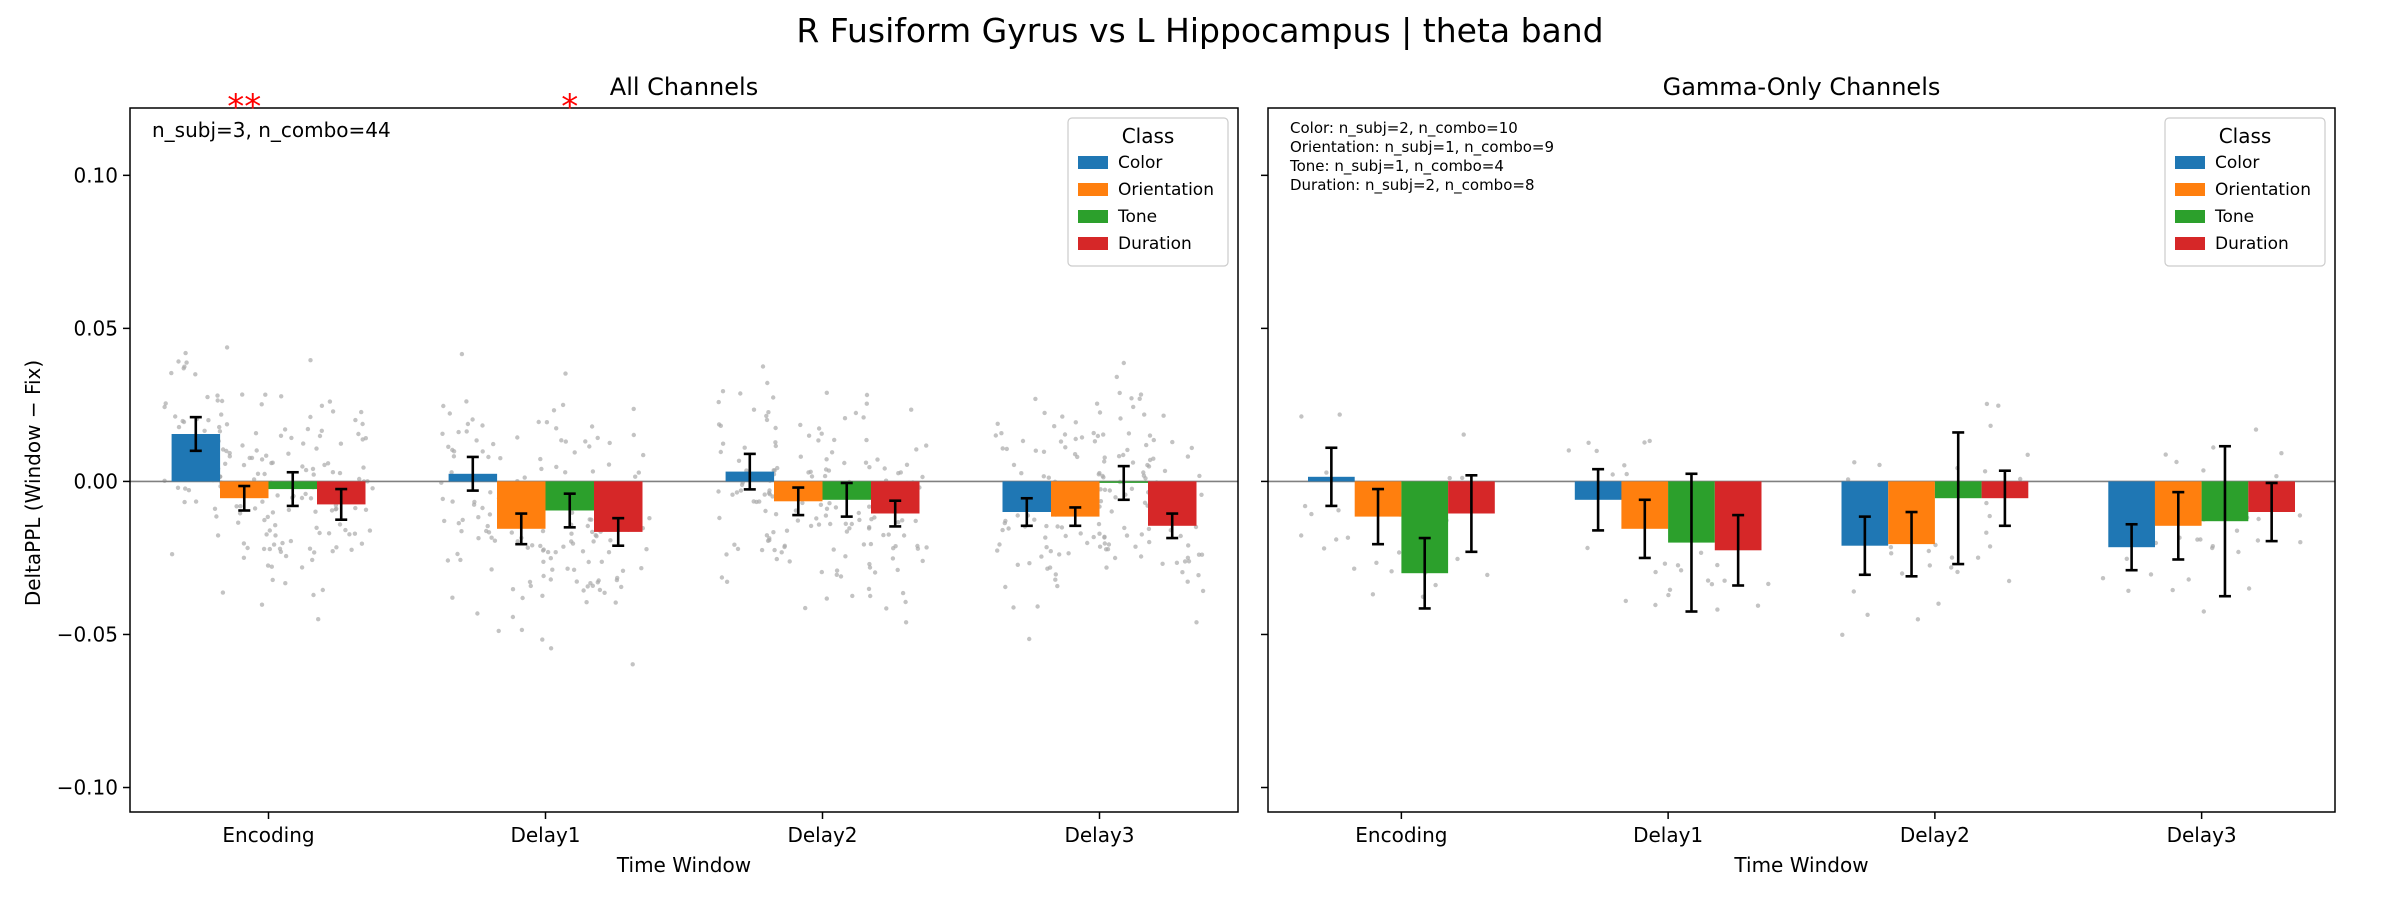 The height and width of the screenshot is (900, 2400). I want to click on legend-label: Color, so click(2237, 163).